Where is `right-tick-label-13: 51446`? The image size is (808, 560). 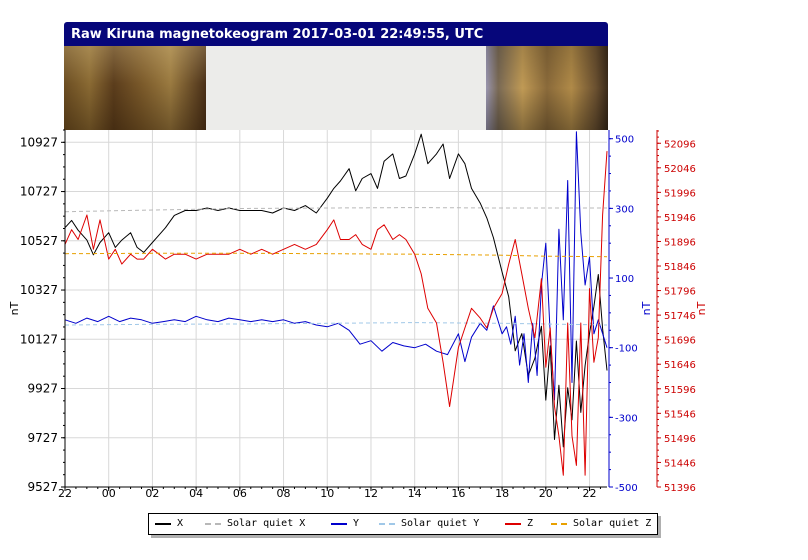
right-tick-label-13: 51446 is located at coordinates (680, 463).